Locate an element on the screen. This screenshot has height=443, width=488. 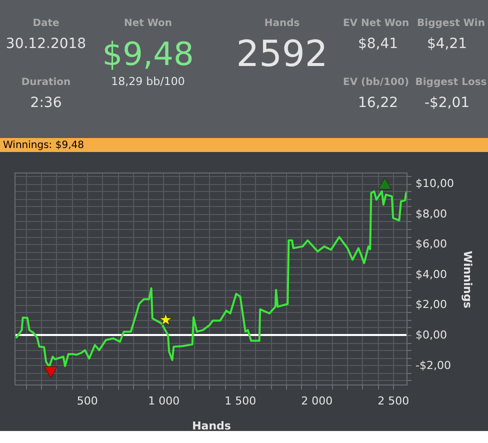
y-tick-label: $4,00 is located at coordinates (431, 274).